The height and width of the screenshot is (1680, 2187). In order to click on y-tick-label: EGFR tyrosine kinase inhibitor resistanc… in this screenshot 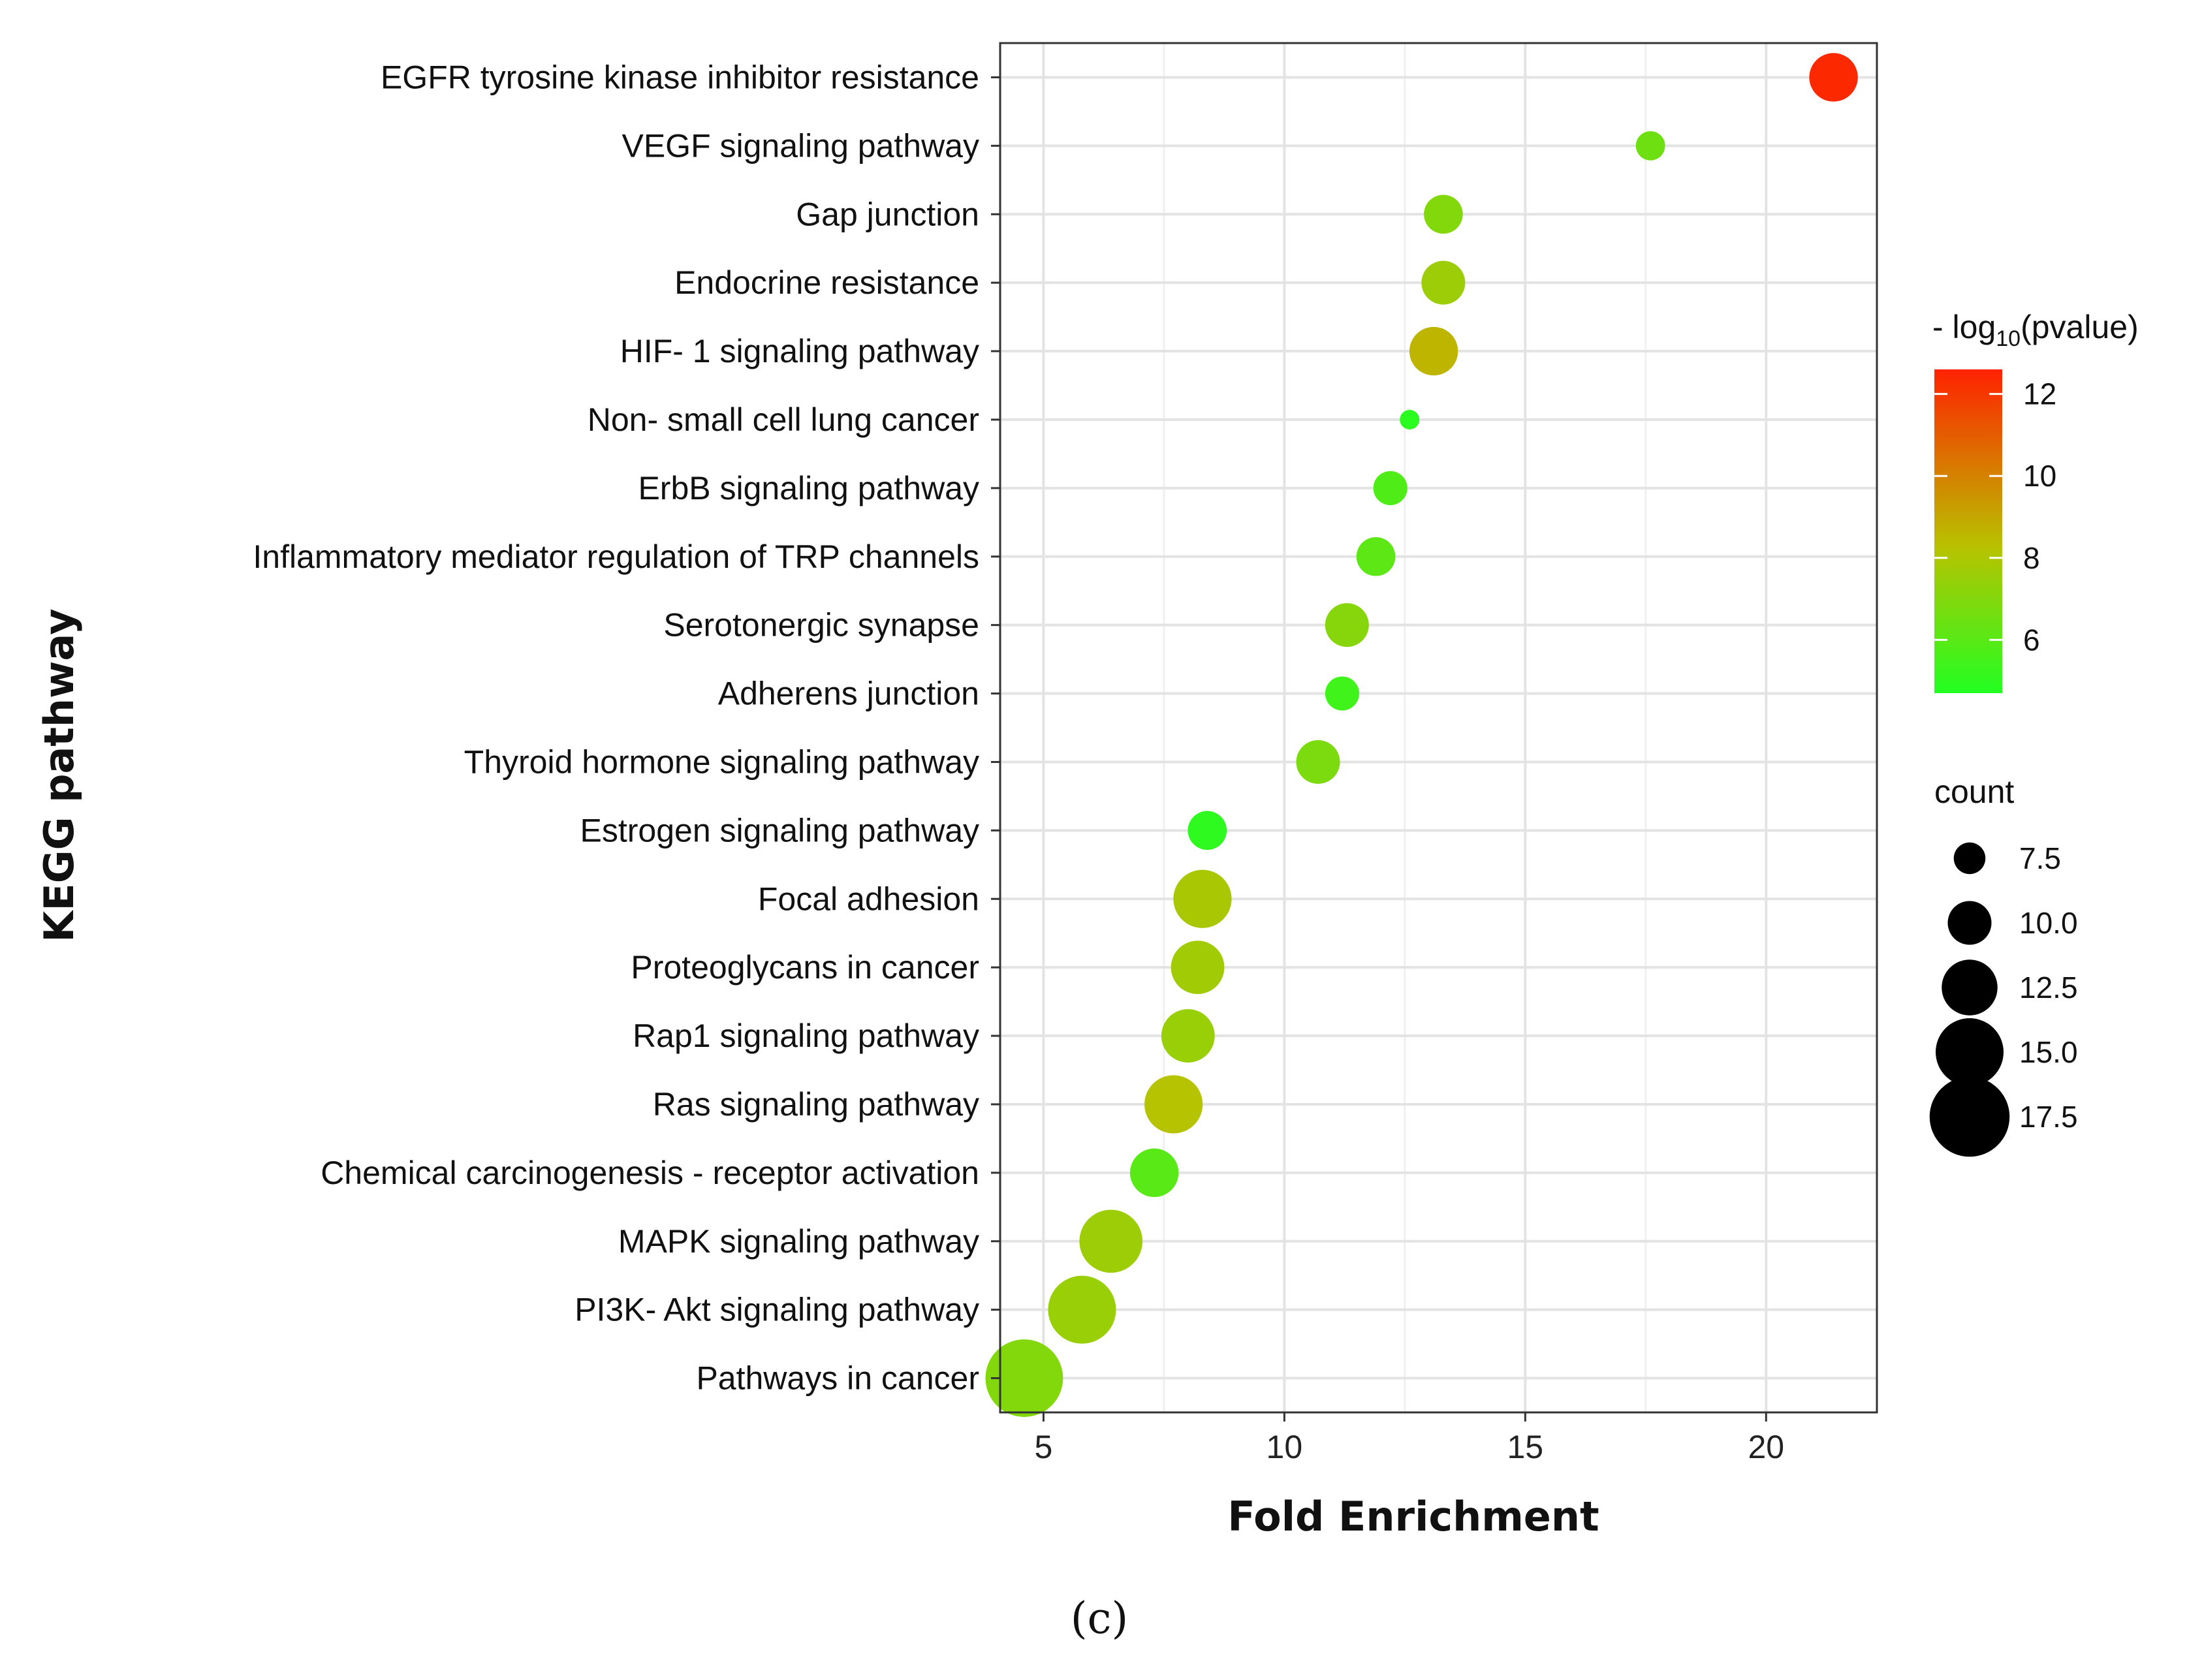, I will do `click(680, 77)`.